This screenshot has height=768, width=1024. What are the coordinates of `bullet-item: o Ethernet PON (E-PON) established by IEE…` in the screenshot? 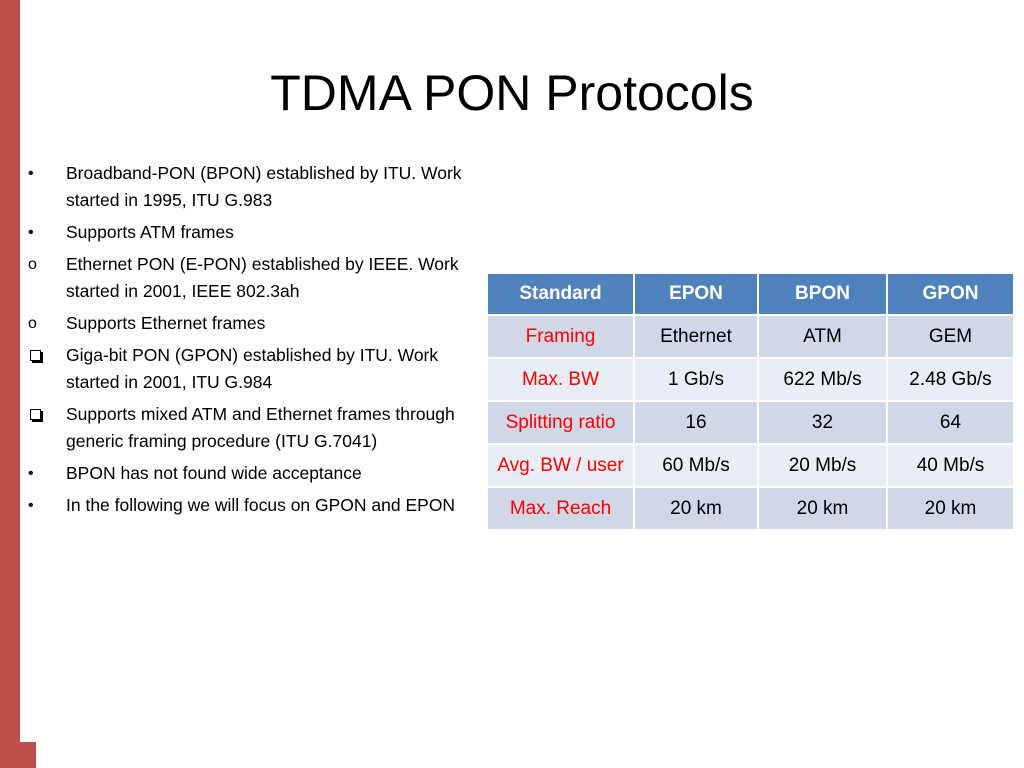 It's located at (253, 278).